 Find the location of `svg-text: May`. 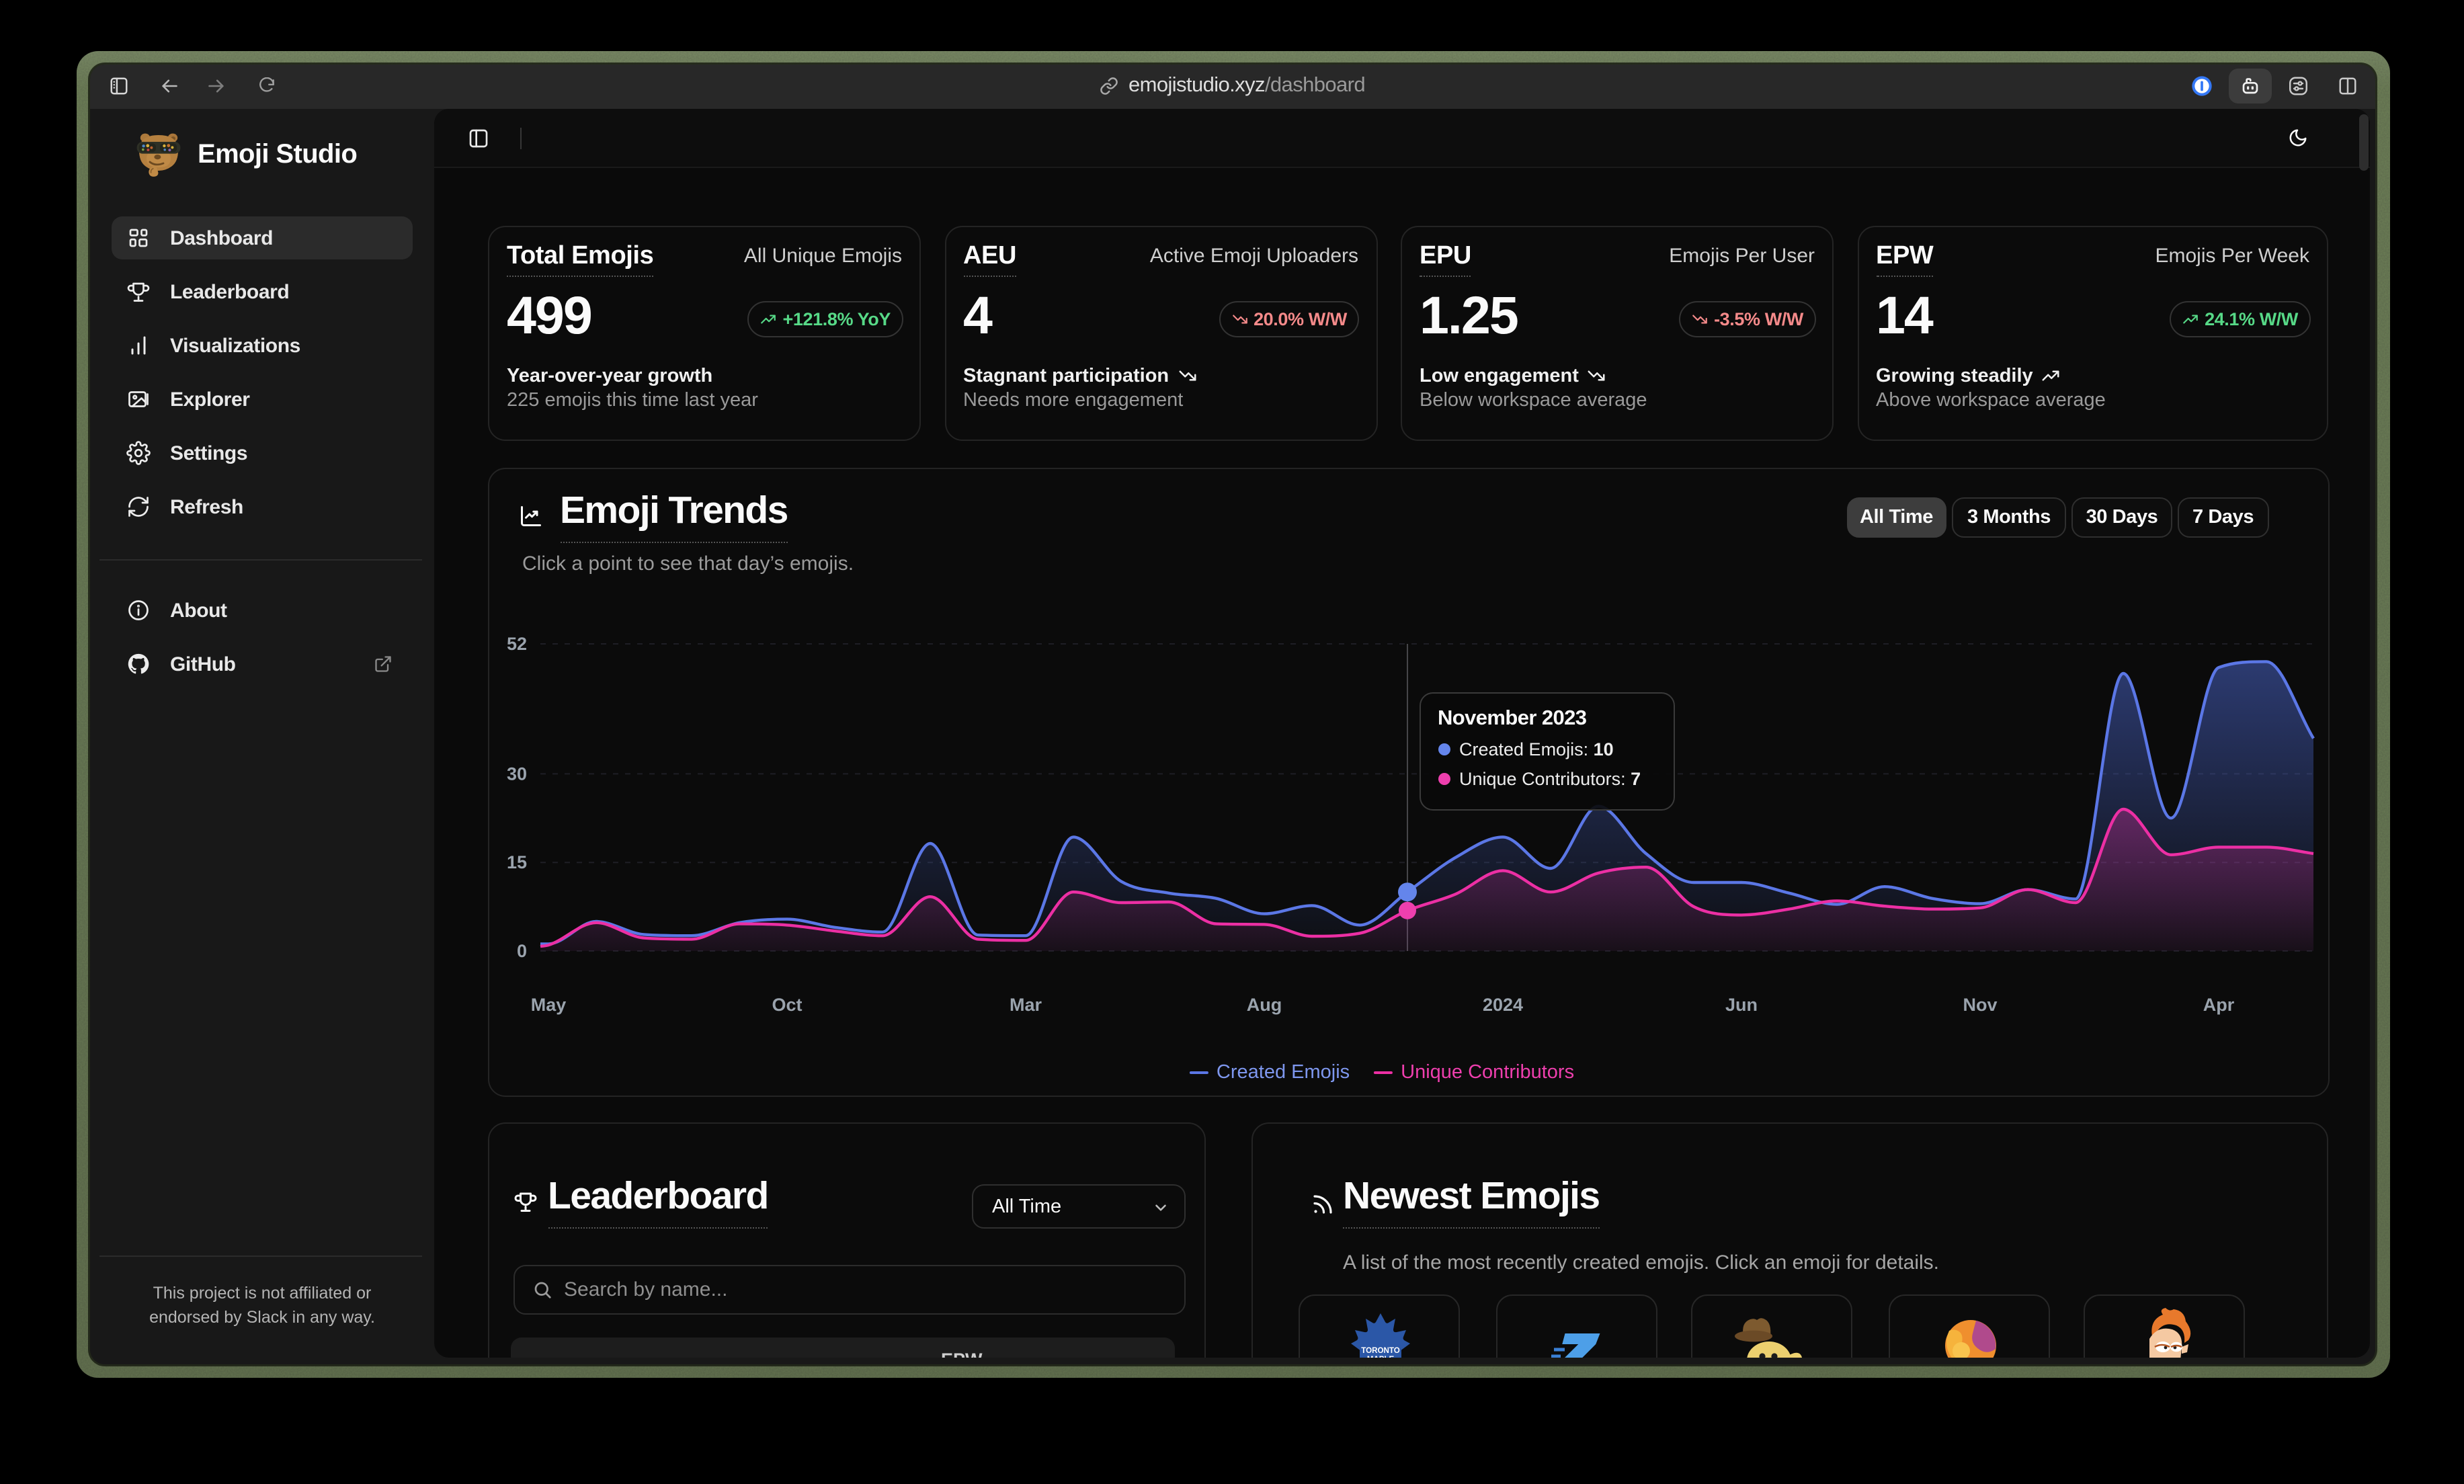

svg-text: May is located at coordinates (549, 1005).